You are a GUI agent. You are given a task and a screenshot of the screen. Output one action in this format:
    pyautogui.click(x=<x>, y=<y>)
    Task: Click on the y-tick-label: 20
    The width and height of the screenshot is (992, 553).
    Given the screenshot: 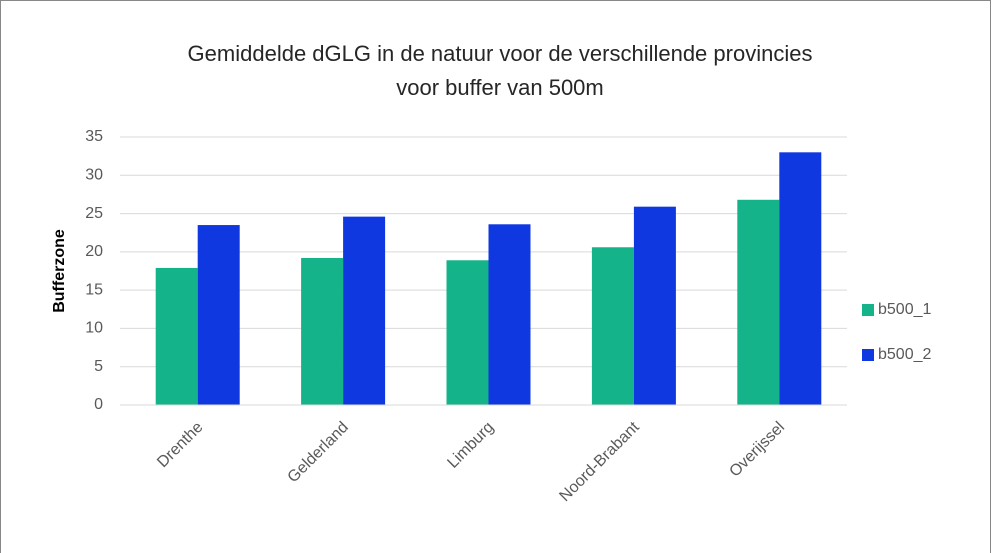 What is the action you would take?
    pyautogui.click(x=94, y=251)
    